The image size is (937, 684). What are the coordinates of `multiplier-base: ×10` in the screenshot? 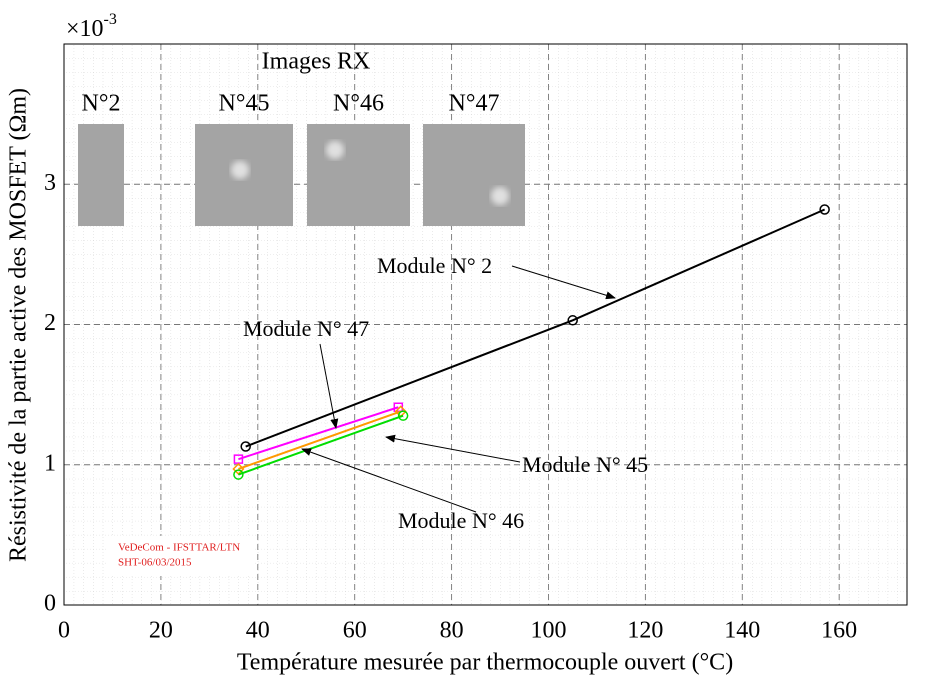 It's located at (85, 29).